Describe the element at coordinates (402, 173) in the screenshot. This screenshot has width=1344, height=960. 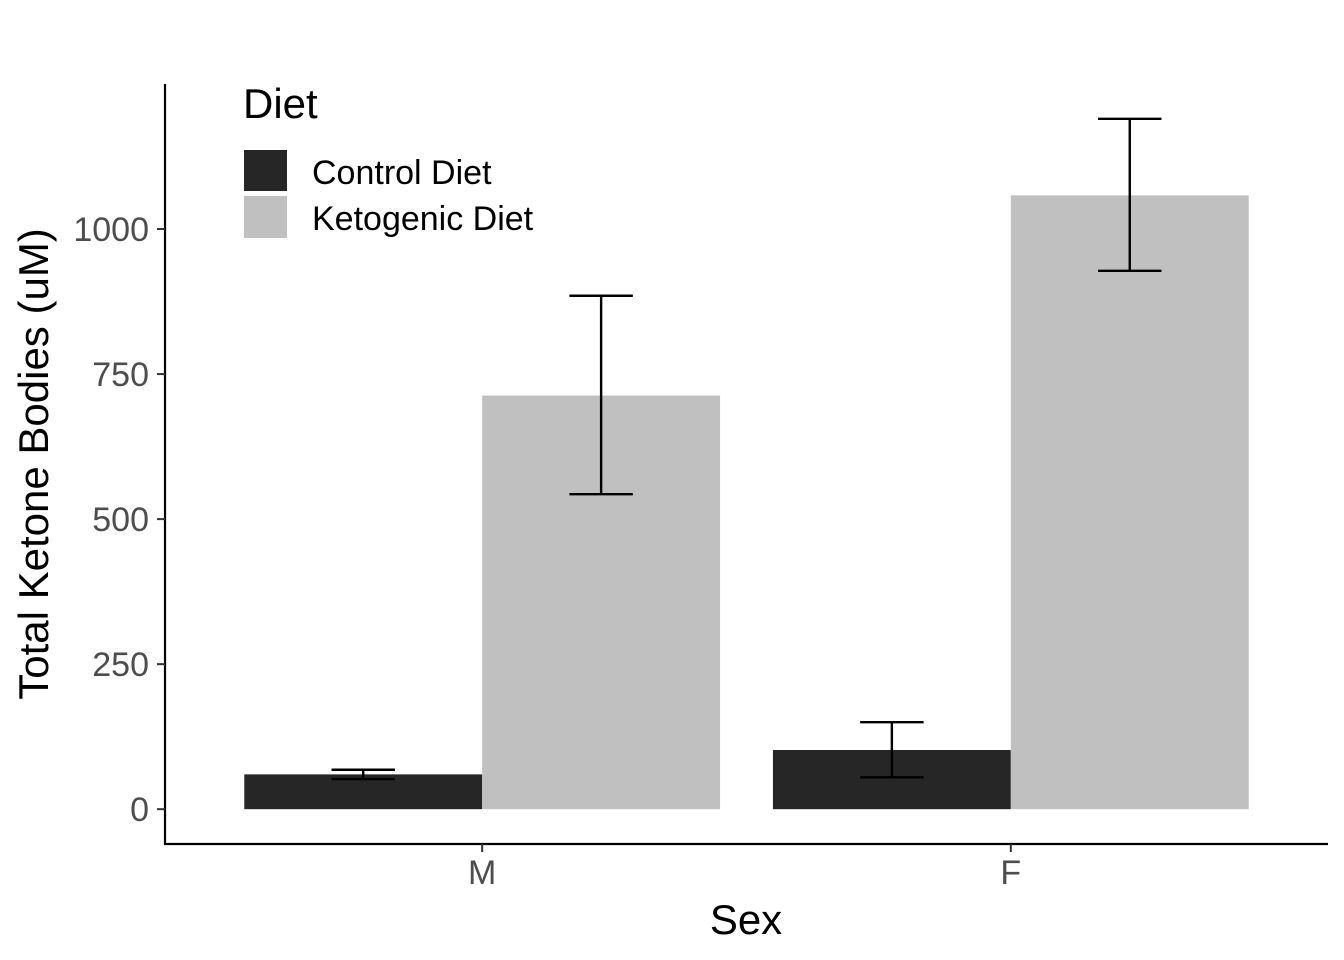
I see `legend-label-control-diet: Control Diet` at that location.